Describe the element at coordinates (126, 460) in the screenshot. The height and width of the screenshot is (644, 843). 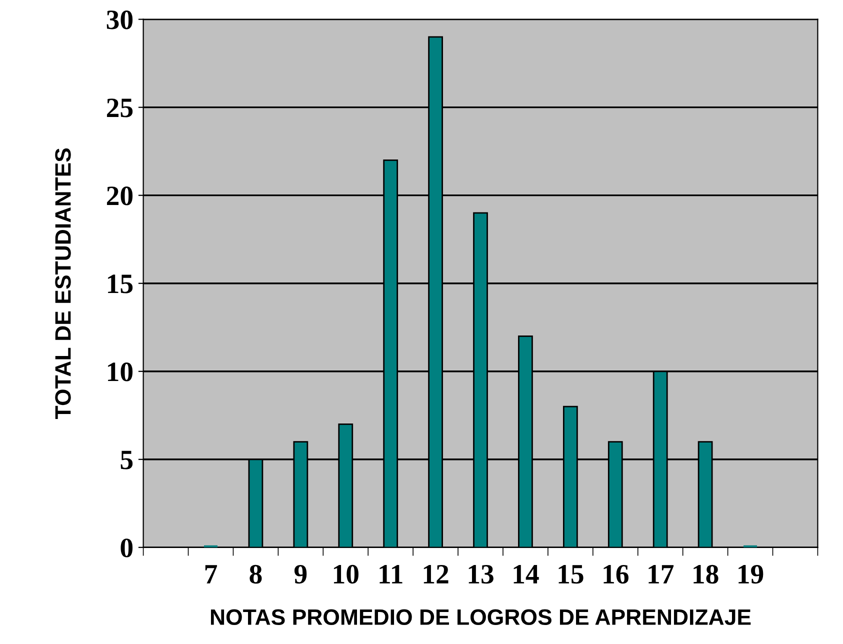
I see `y-tick-label: 5` at that location.